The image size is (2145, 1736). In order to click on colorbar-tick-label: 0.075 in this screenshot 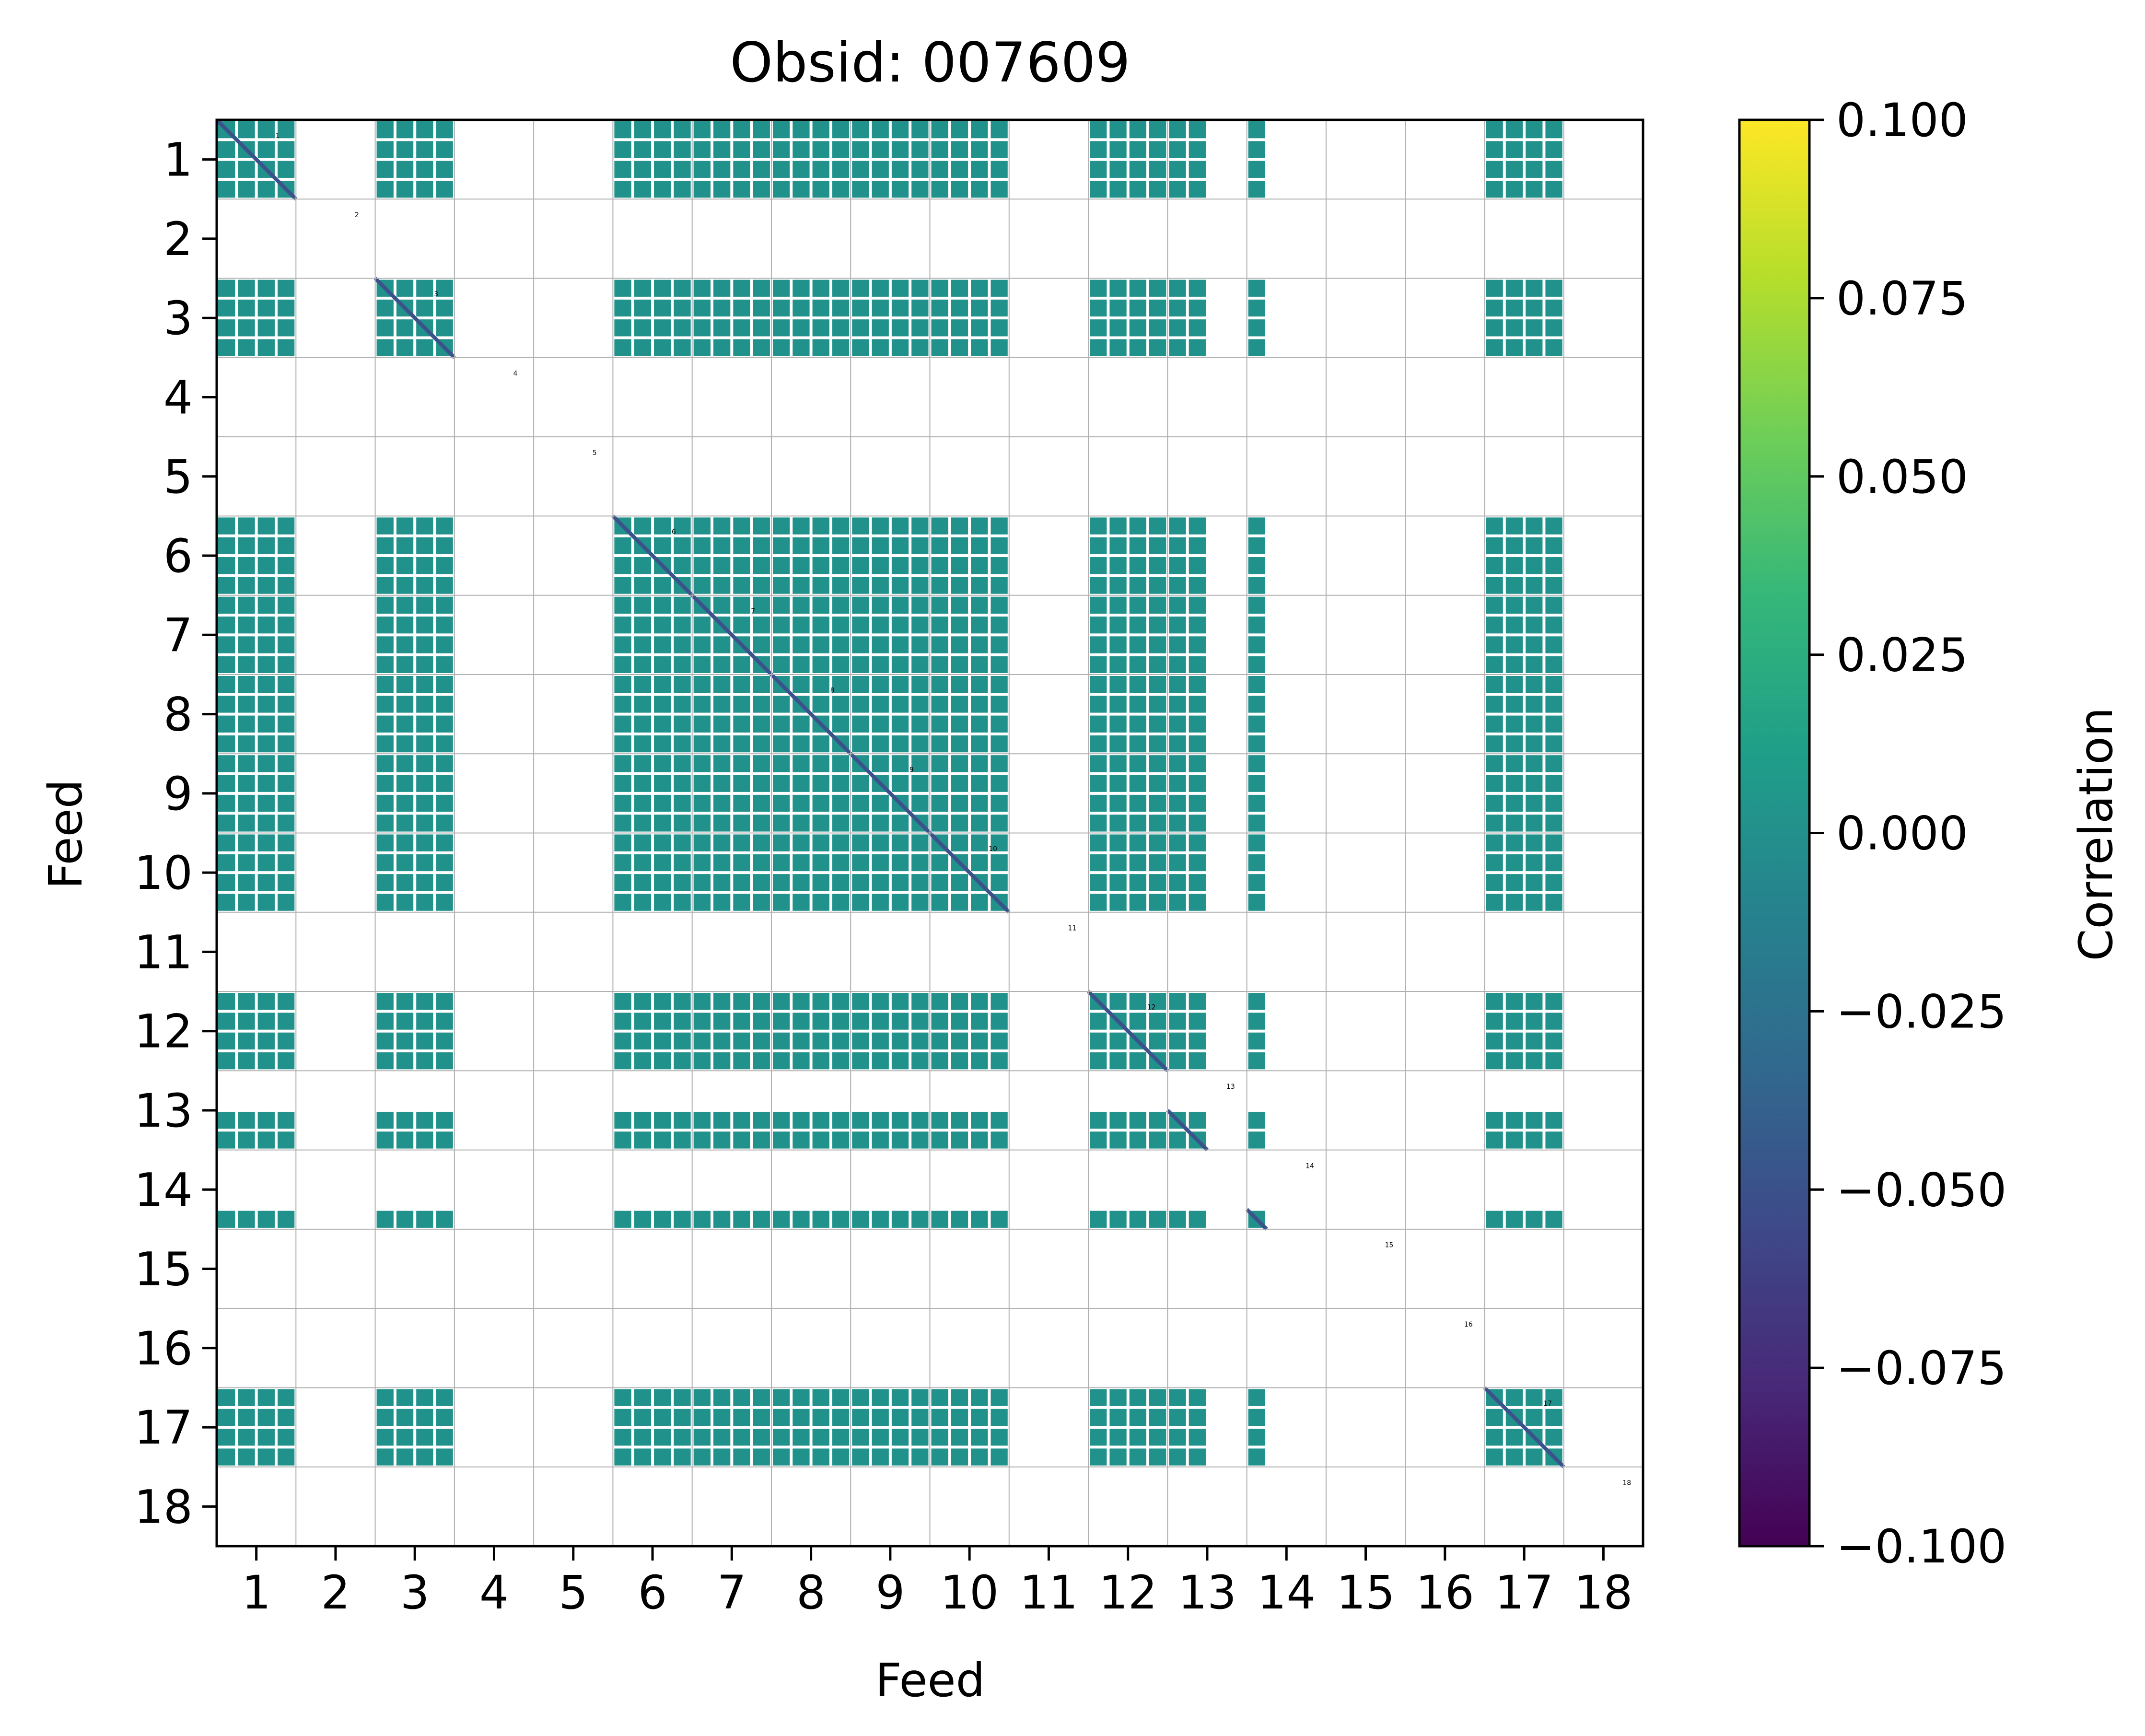, I will do `click(1902, 299)`.